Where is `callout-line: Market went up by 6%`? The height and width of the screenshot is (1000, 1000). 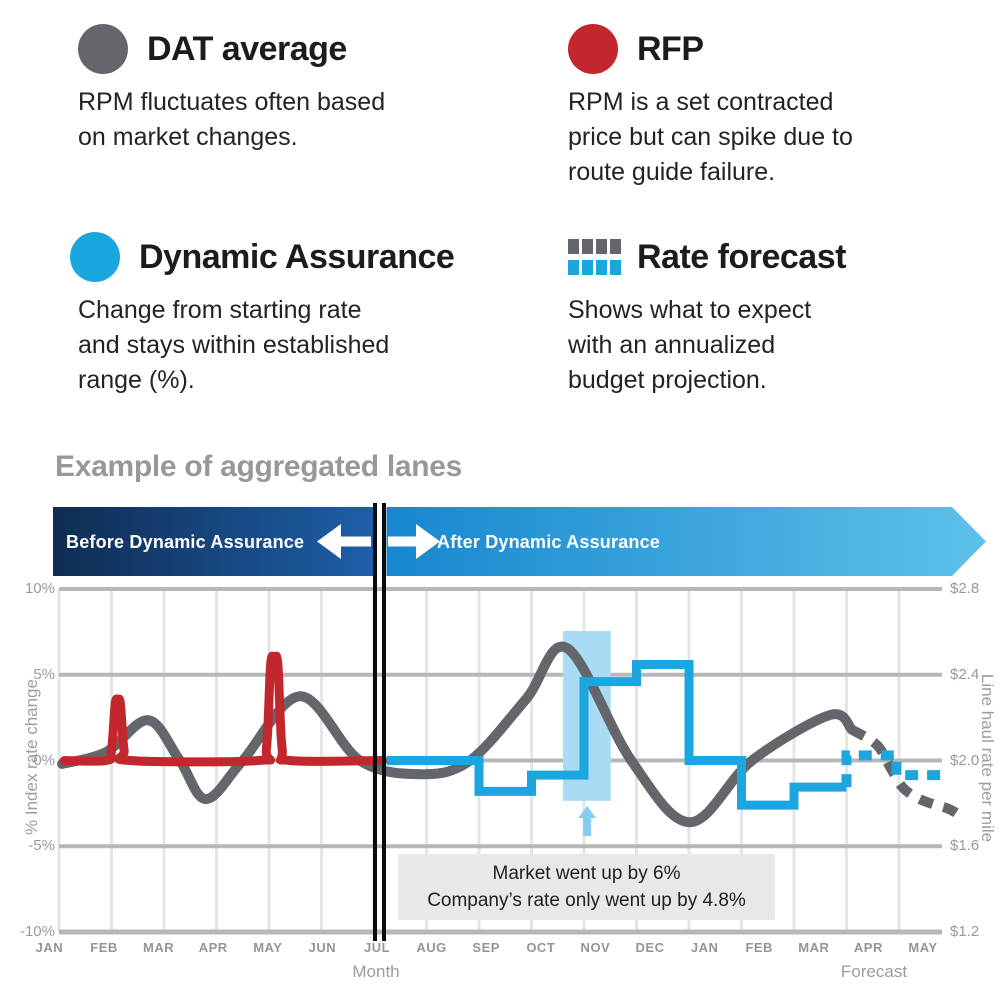 callout-line: Market went up by 6% is located at coordinates (586, 873).